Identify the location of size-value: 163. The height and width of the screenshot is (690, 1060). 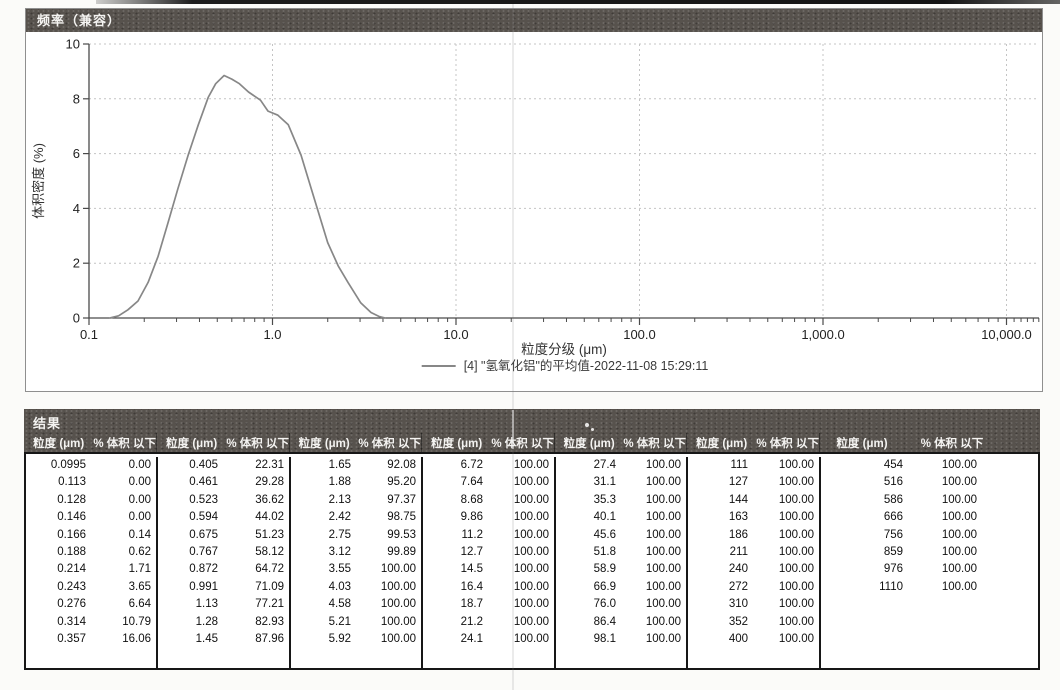
(738, 517).